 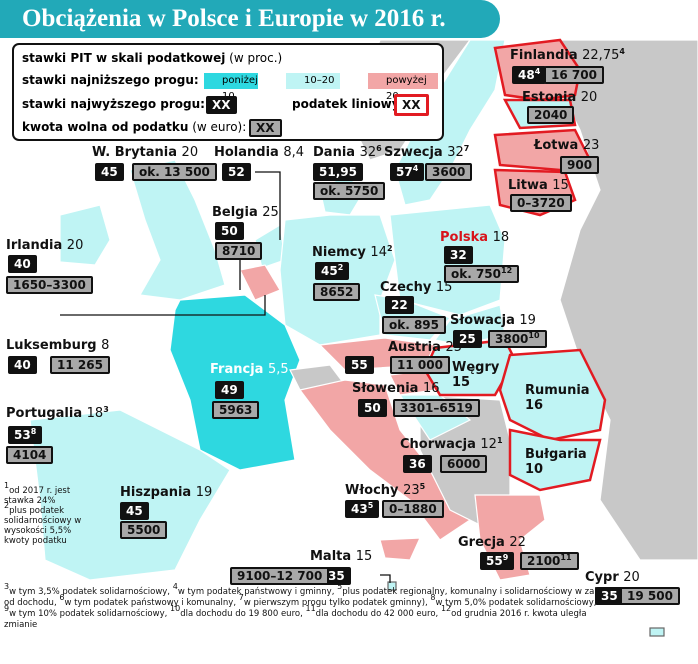 What do you see at coordinates (476, 274) in the screenshot?
I see `free-value: ok. 750` at bounding box center [476, 274].